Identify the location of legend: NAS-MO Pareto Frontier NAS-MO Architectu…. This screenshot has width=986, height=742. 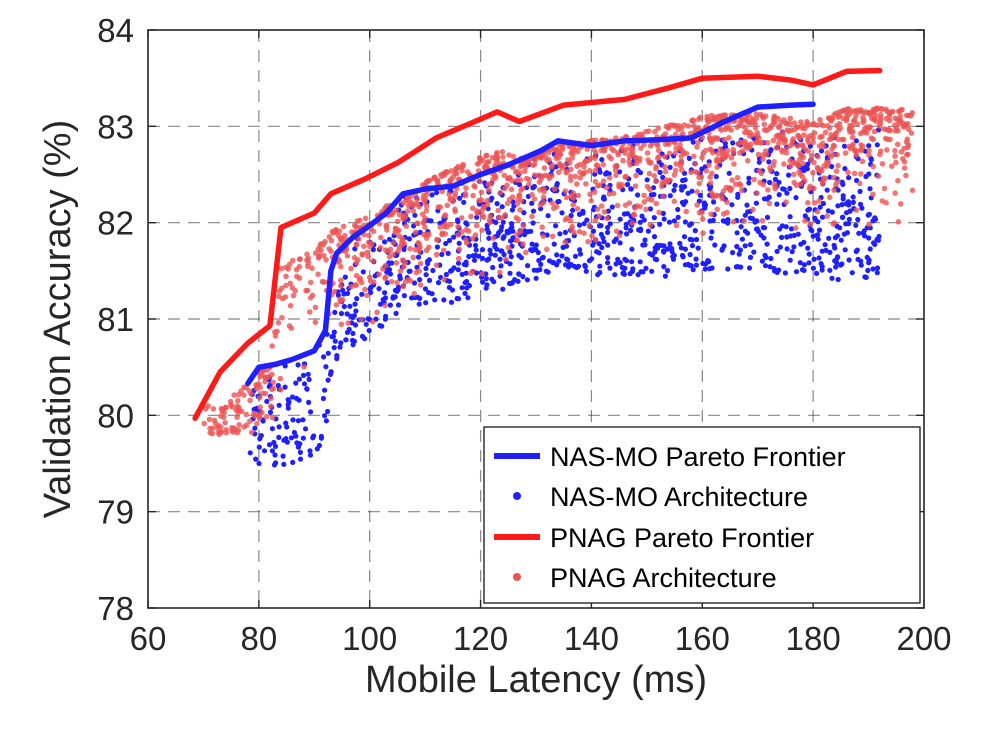
(702, 515).